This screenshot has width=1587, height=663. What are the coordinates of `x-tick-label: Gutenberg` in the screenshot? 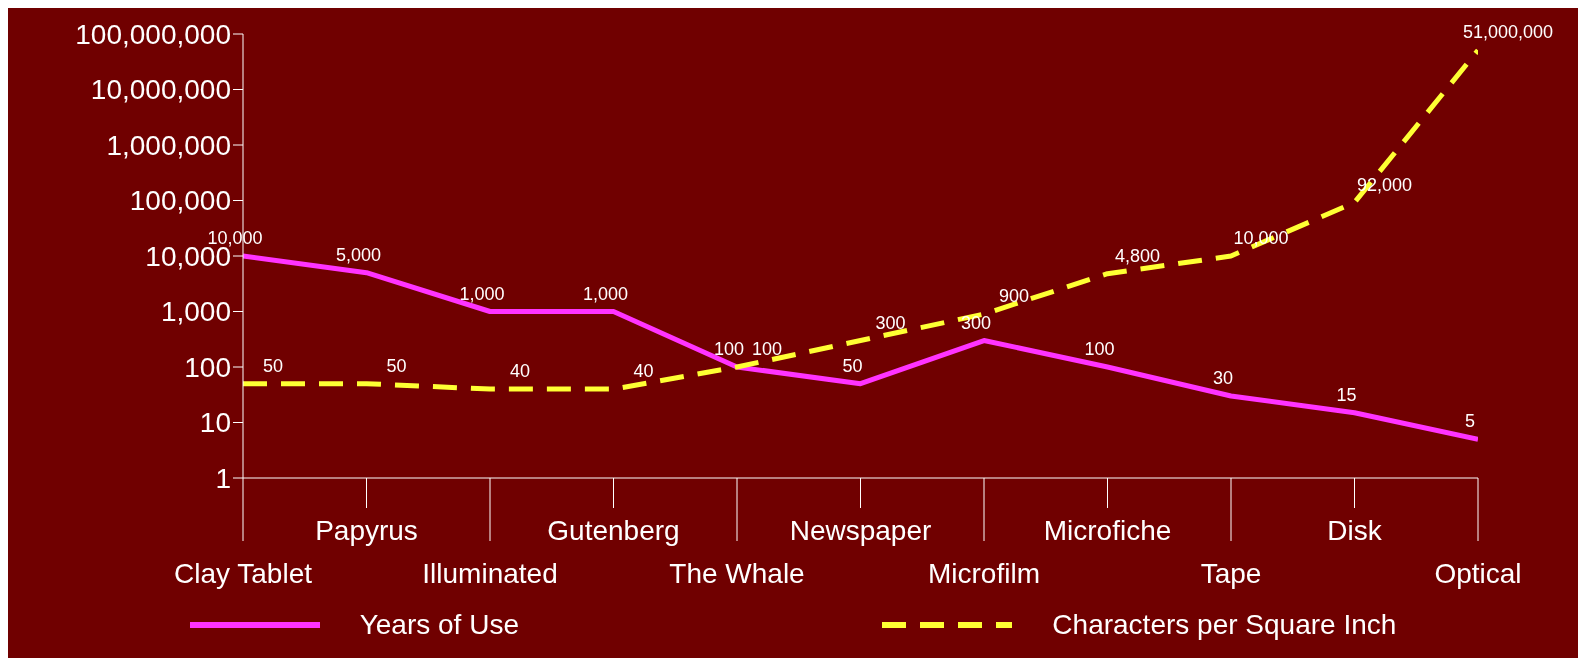 It's located at (613, 530).